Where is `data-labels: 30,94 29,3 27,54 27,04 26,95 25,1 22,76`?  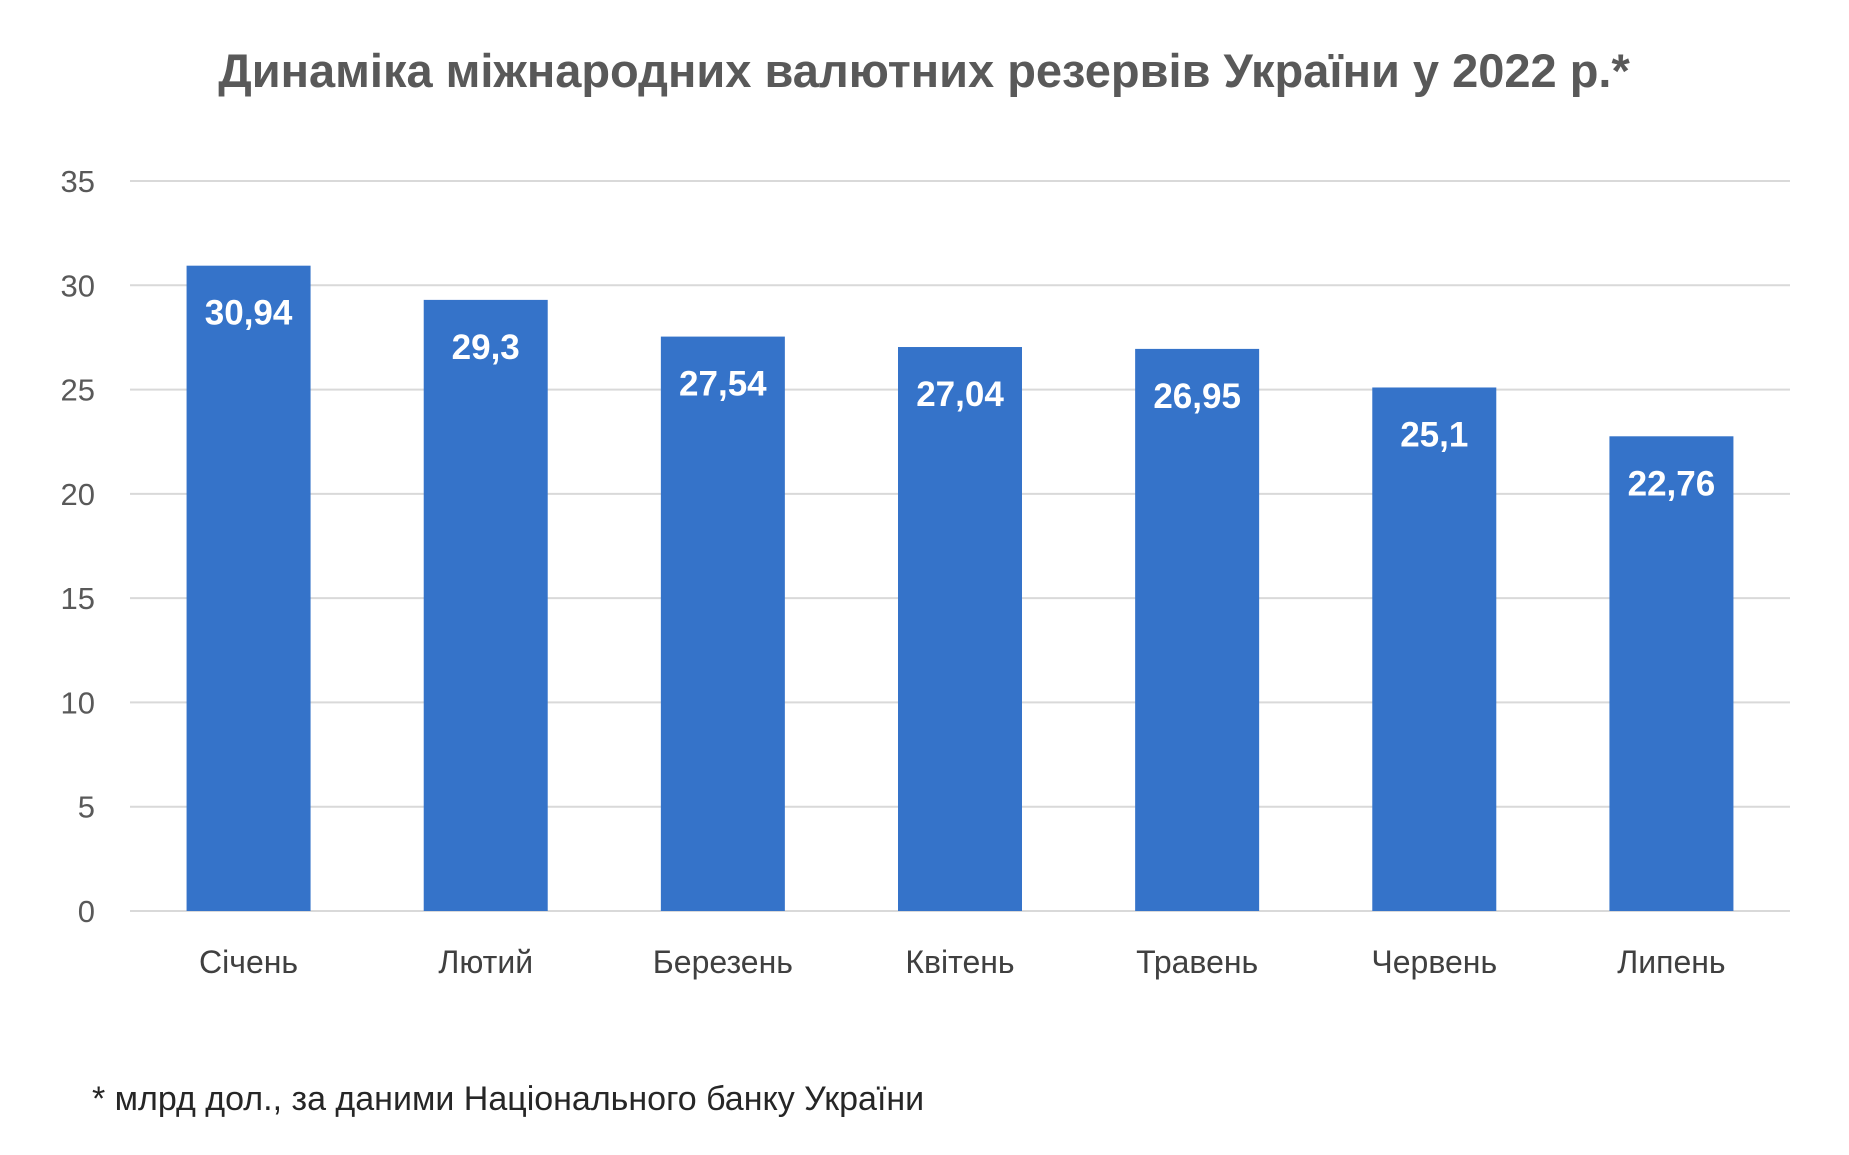
data-labels: 30,94 29,3 27,54 27,04 26,95 25,1 22,76 is located at coordinates (960, 399).